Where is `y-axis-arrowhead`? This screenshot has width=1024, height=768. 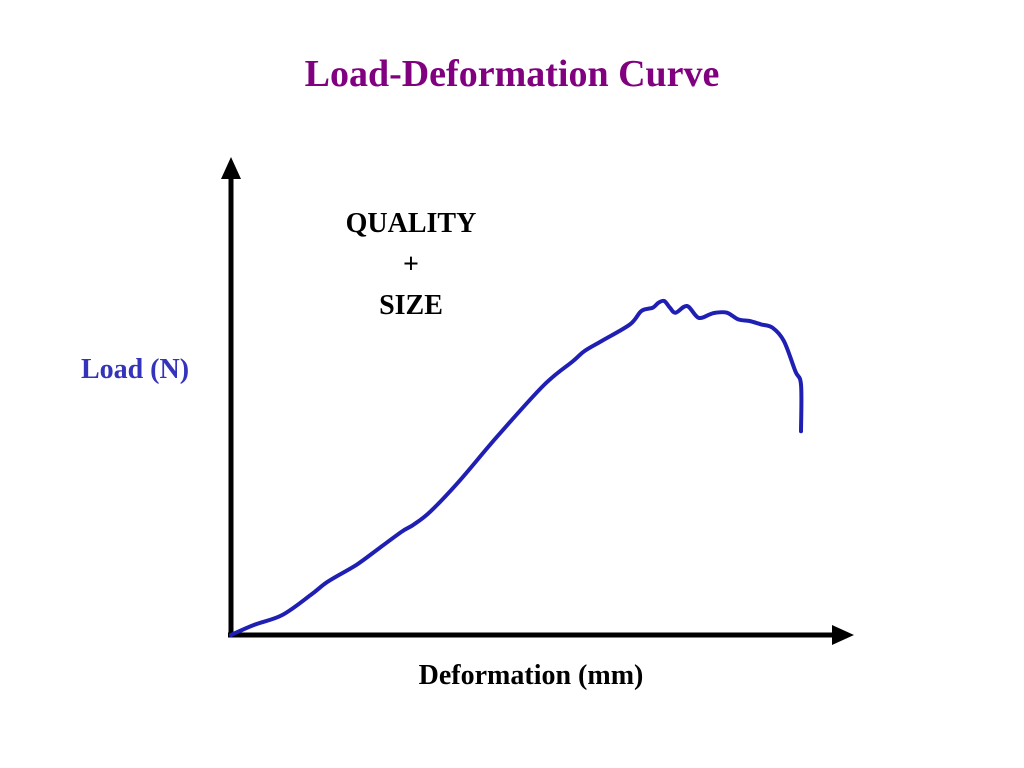
y-axis-arrowhead is located at coordinates (231, 168).